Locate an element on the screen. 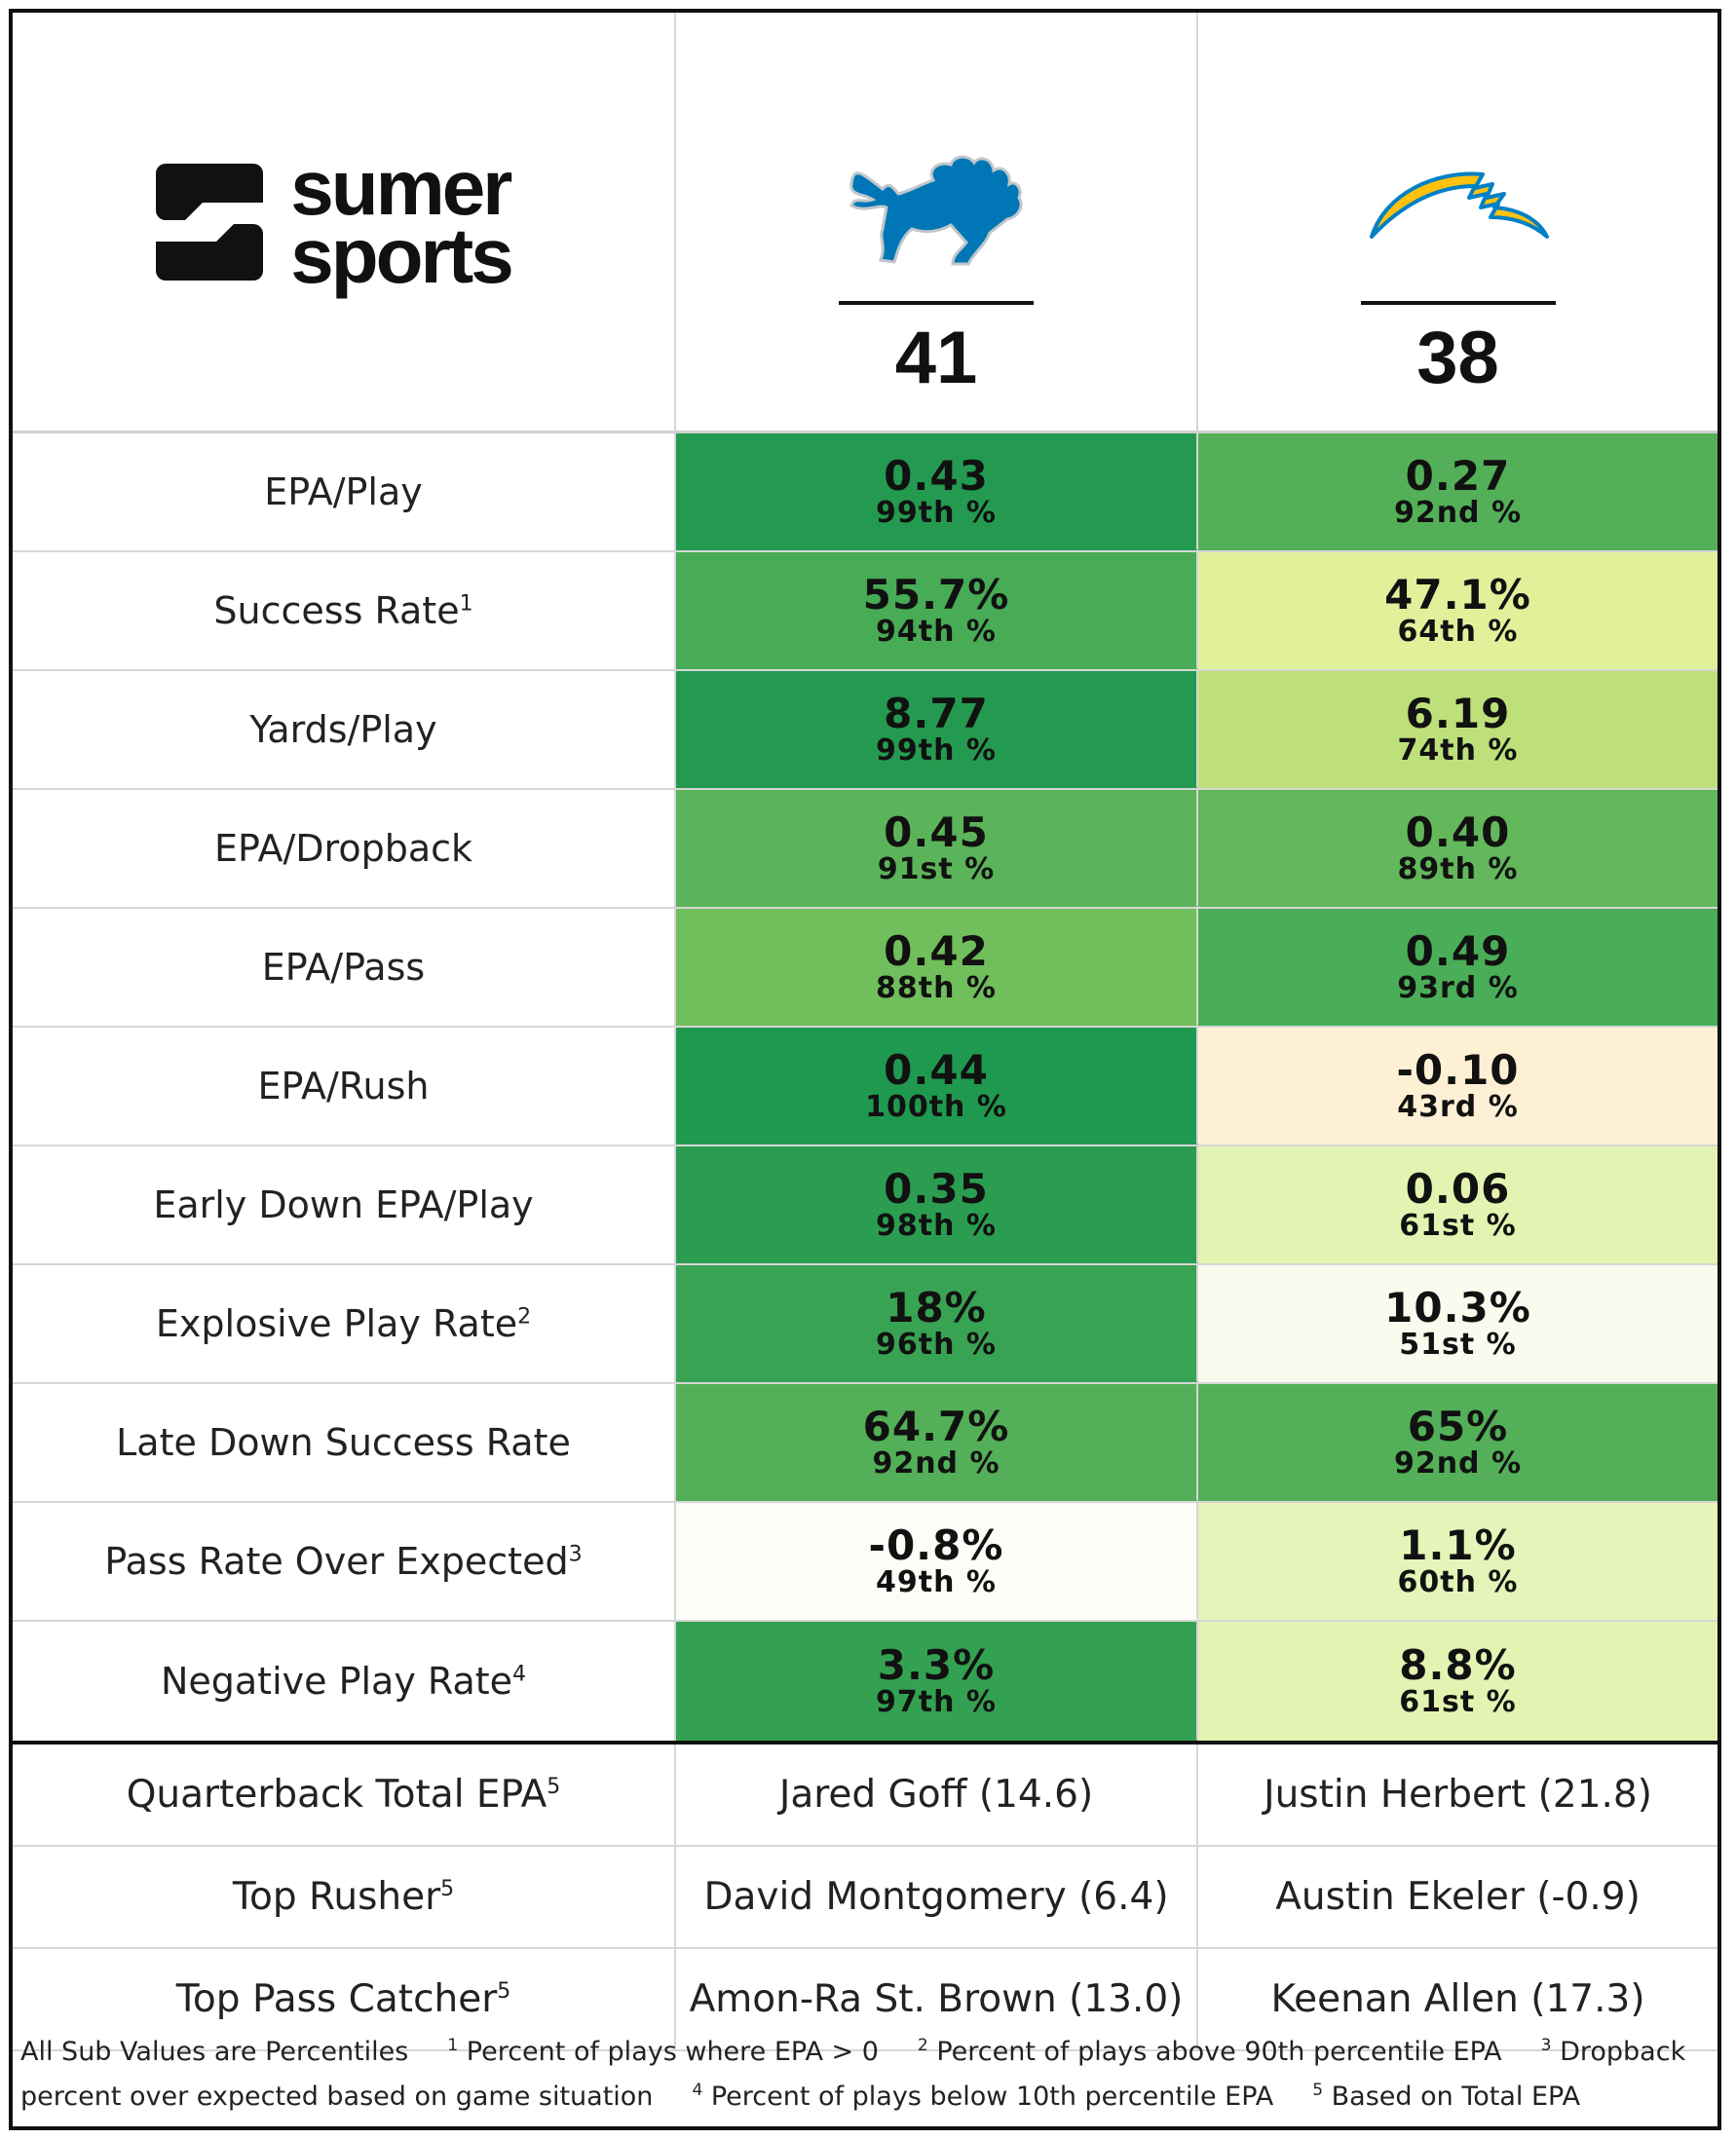 This screenshot has height=2139, width=1736. away-stat-percentile: 60th % is located at coordinates (1458, 1582).